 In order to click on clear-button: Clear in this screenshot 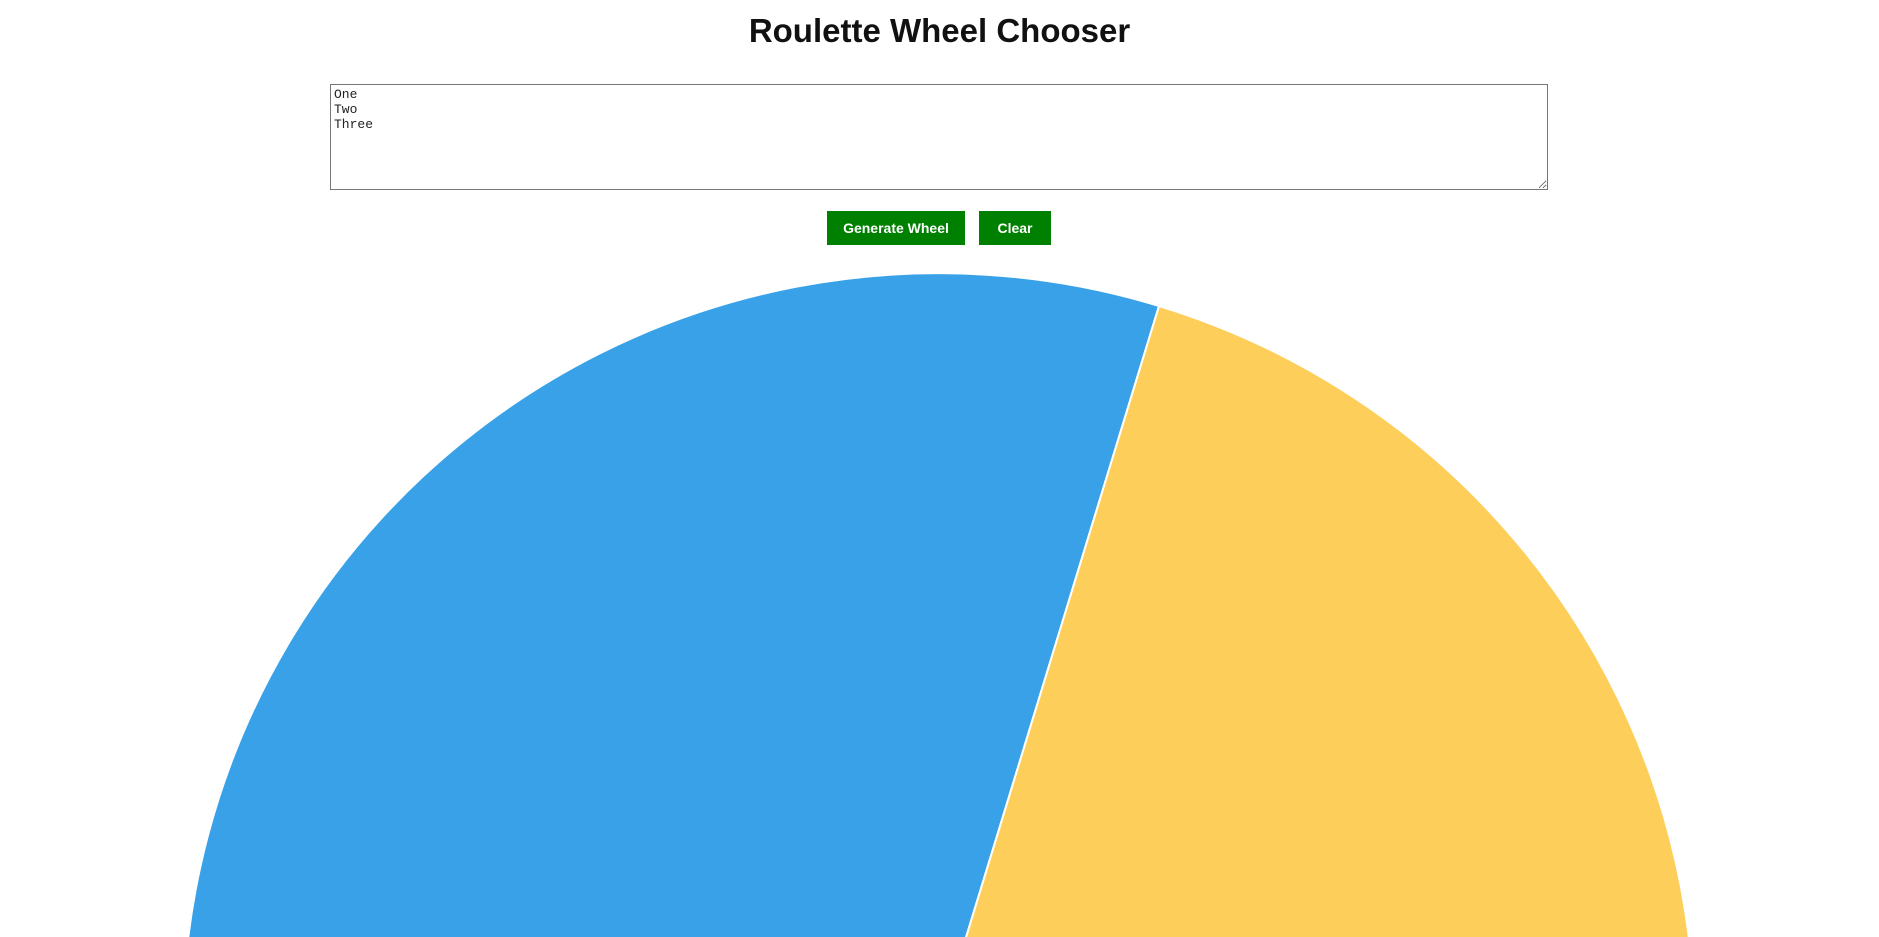, I will do `click(1015, 228)`.